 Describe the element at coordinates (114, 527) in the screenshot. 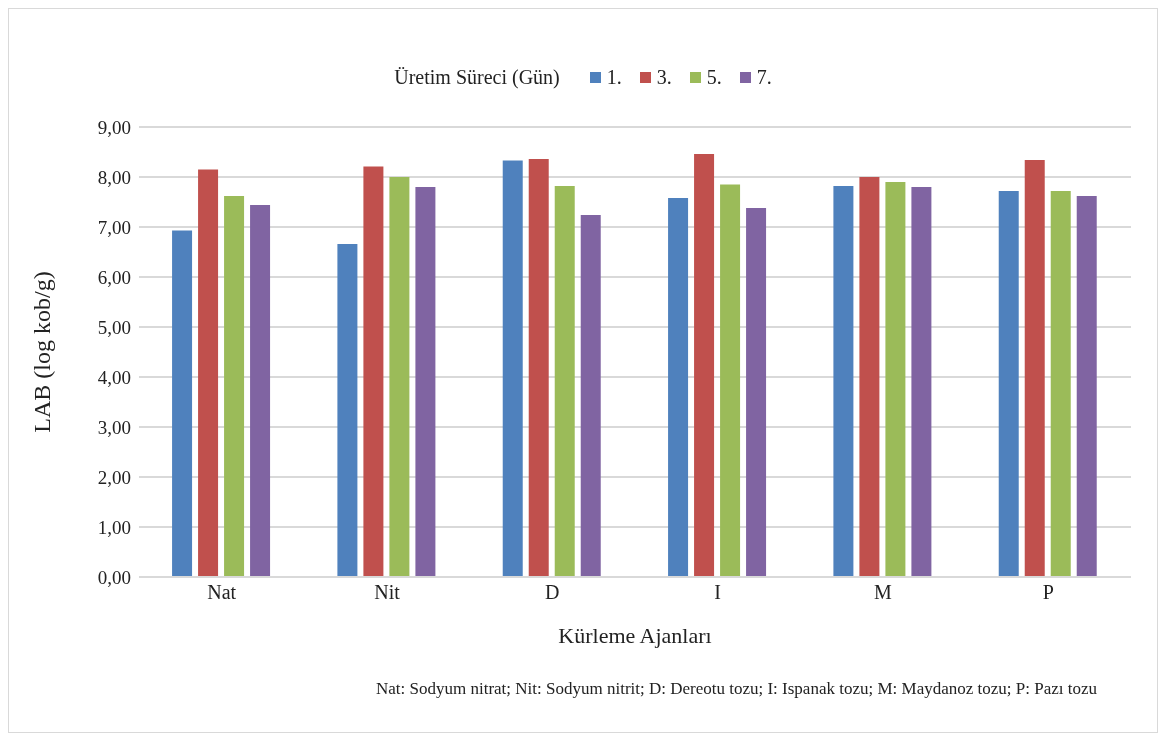

I see `y-tick-label: 1,00` at that location.